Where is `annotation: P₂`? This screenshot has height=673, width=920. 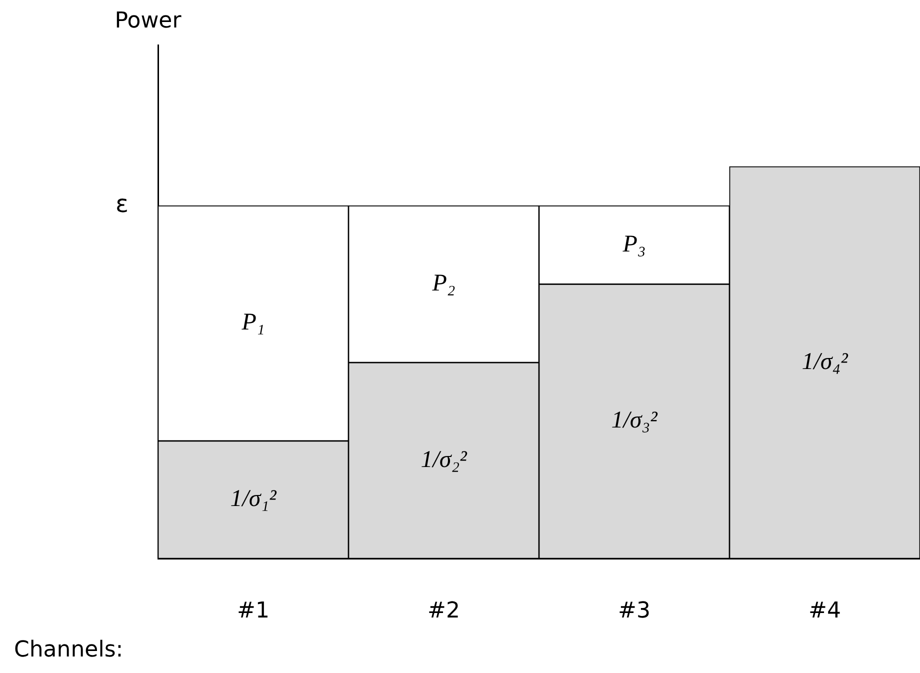
annotation: P₂ is located at coordinates (443, 283).